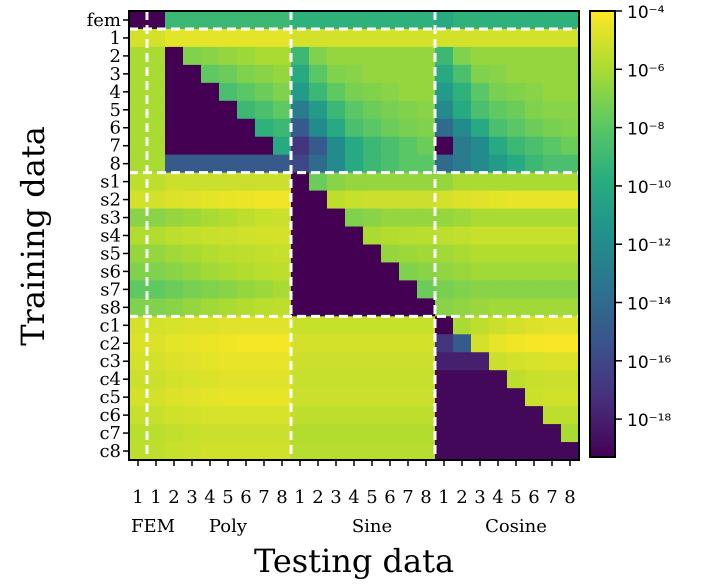 This screenshot has height=587, width=718. Describe the element at coordinates (371, 497) in the screenshot. I see `x-tick-label: 5` at that location.